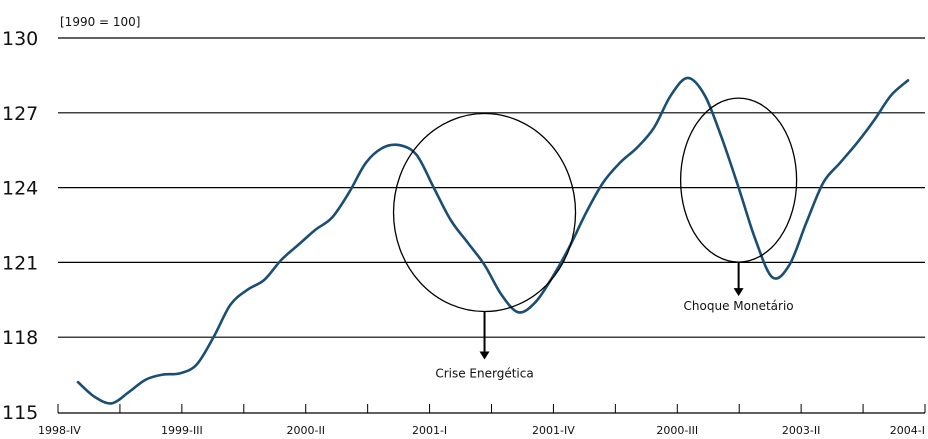  What do you see at coordinates (20, 413) in the screenshot?
I see `y-tick-label: 115` at bounding box center [20, 413].